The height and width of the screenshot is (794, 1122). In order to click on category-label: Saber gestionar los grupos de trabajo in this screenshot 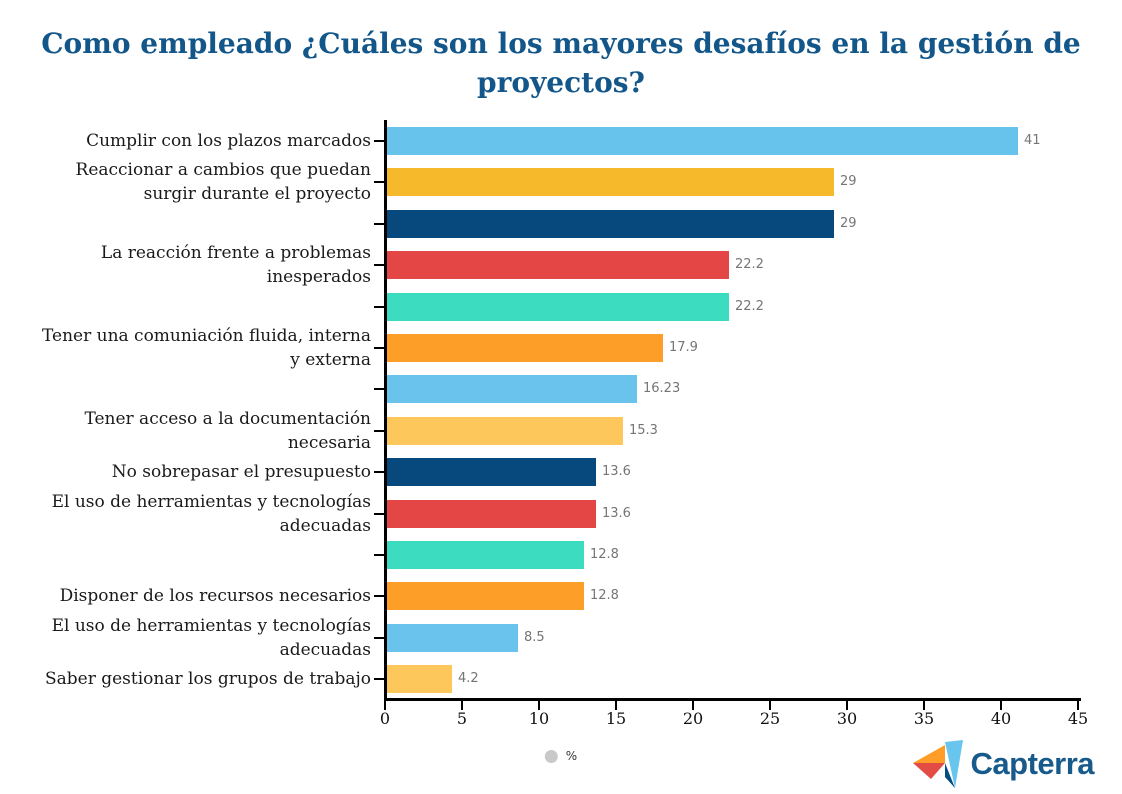, I will do `click(207, 679)`.